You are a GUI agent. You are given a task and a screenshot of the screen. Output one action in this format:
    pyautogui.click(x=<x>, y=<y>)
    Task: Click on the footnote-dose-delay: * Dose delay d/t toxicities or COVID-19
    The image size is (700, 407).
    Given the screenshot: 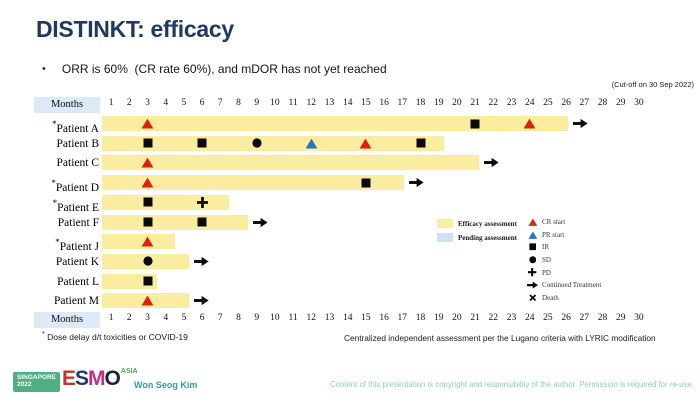 What is the action you would take?
    pyautogui.click(x=115, y=336)
    